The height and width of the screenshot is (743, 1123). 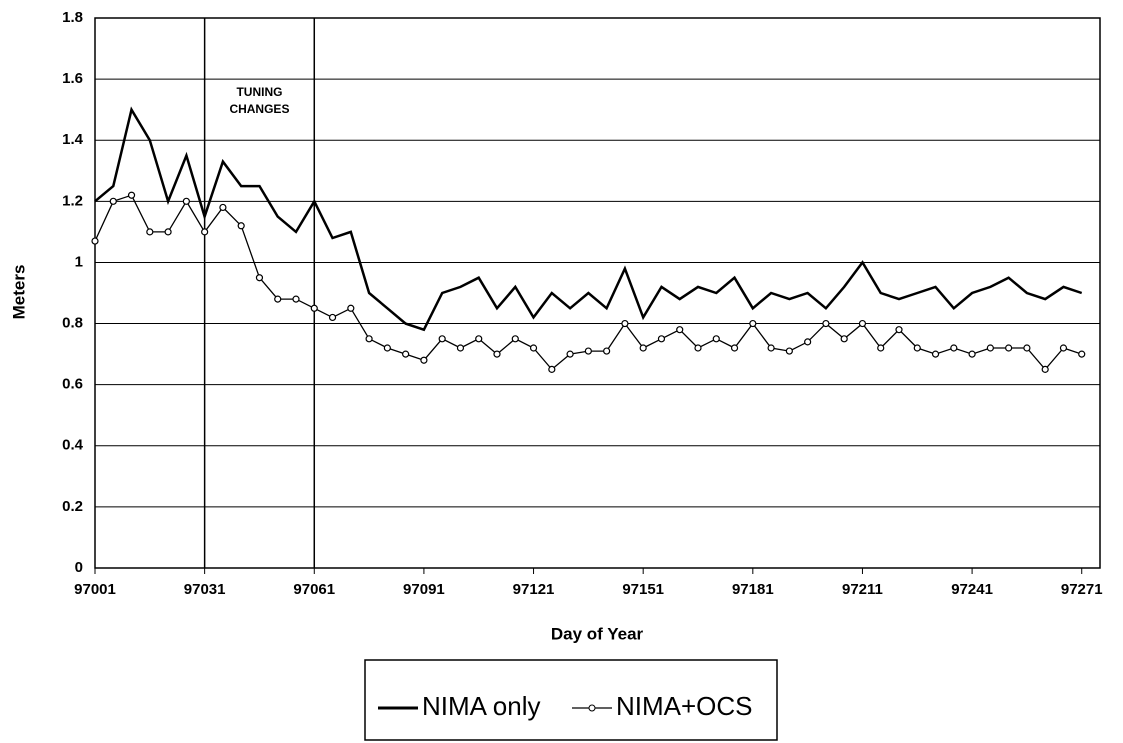 I want to click on y-tick-label: 0.2, so click(x=72, y=506).